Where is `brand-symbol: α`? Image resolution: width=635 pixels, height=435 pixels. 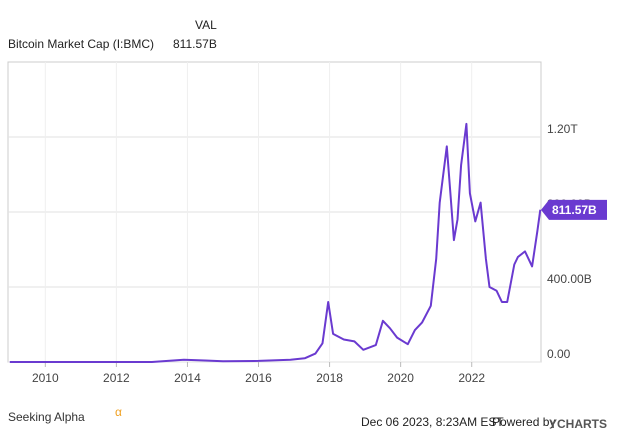
brand-symbol: α is located at coordinates (118, 412).